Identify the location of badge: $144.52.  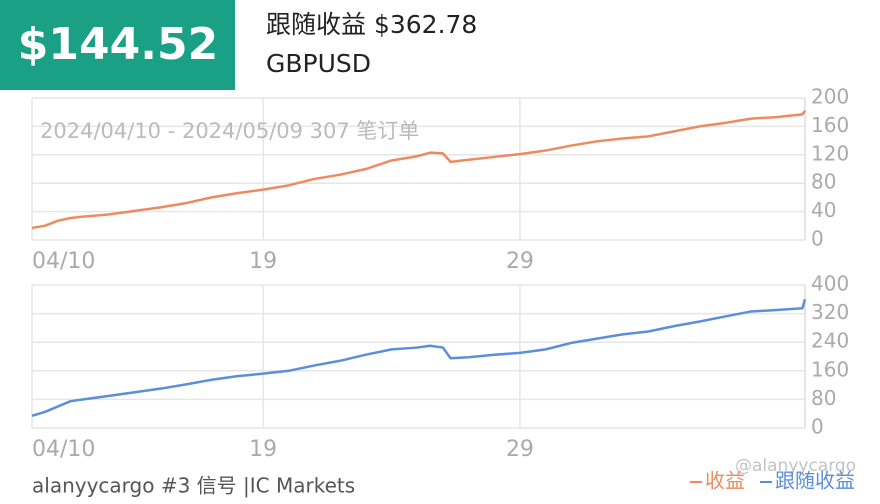
(118, 44).